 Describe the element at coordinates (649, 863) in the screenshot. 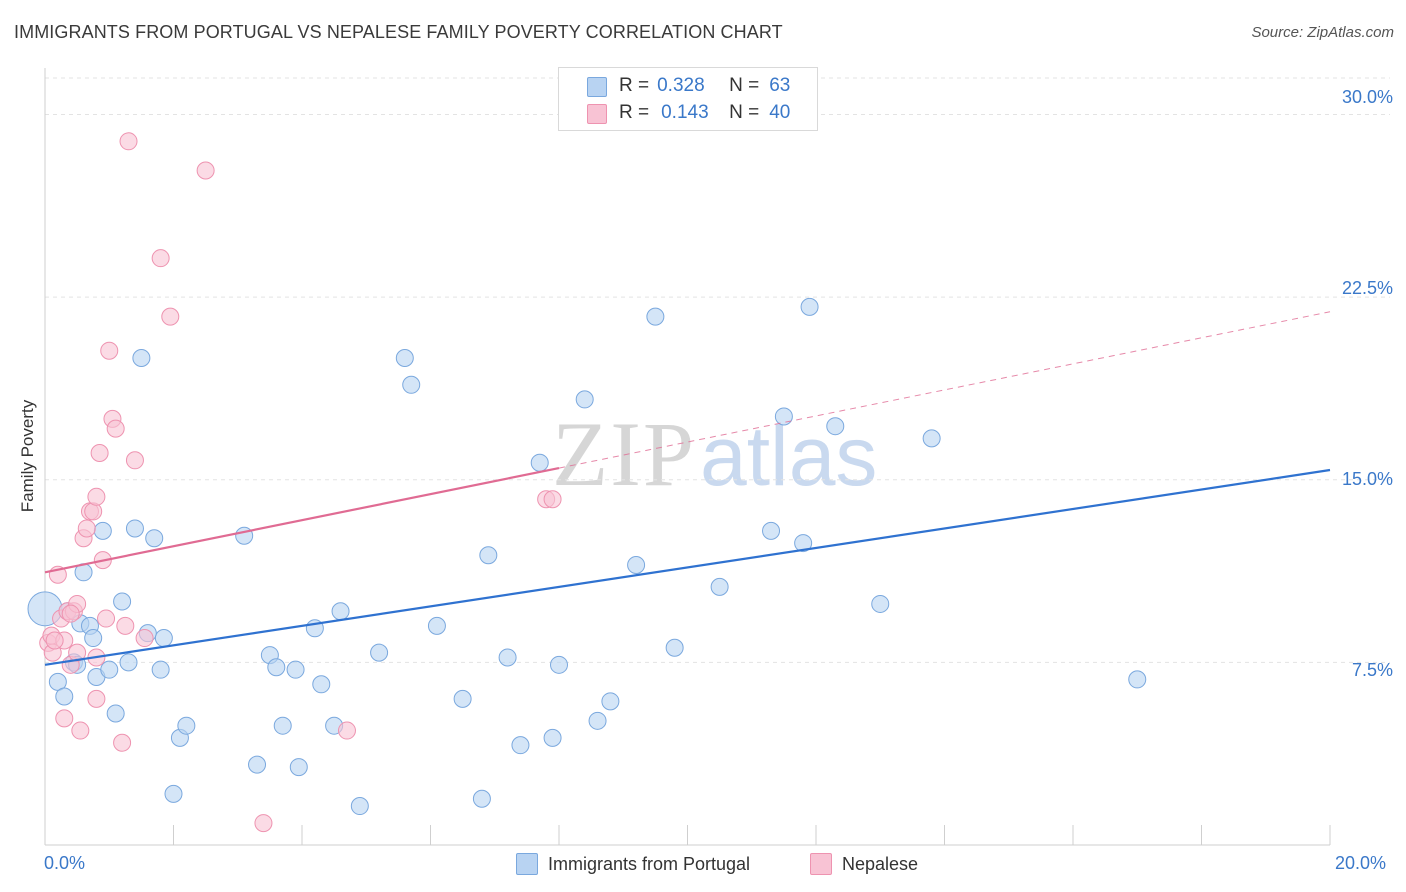

I see `bottom-legend-label-portugal: Immigrants from Portugal` at that location.